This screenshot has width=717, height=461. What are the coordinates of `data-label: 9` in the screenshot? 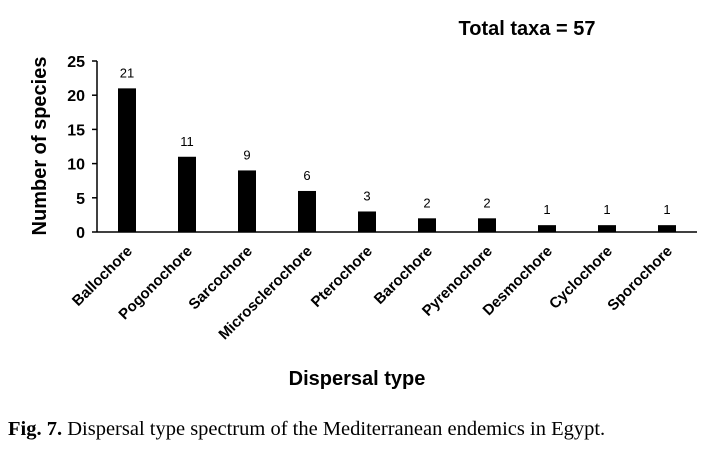 It's located at (246, 154).